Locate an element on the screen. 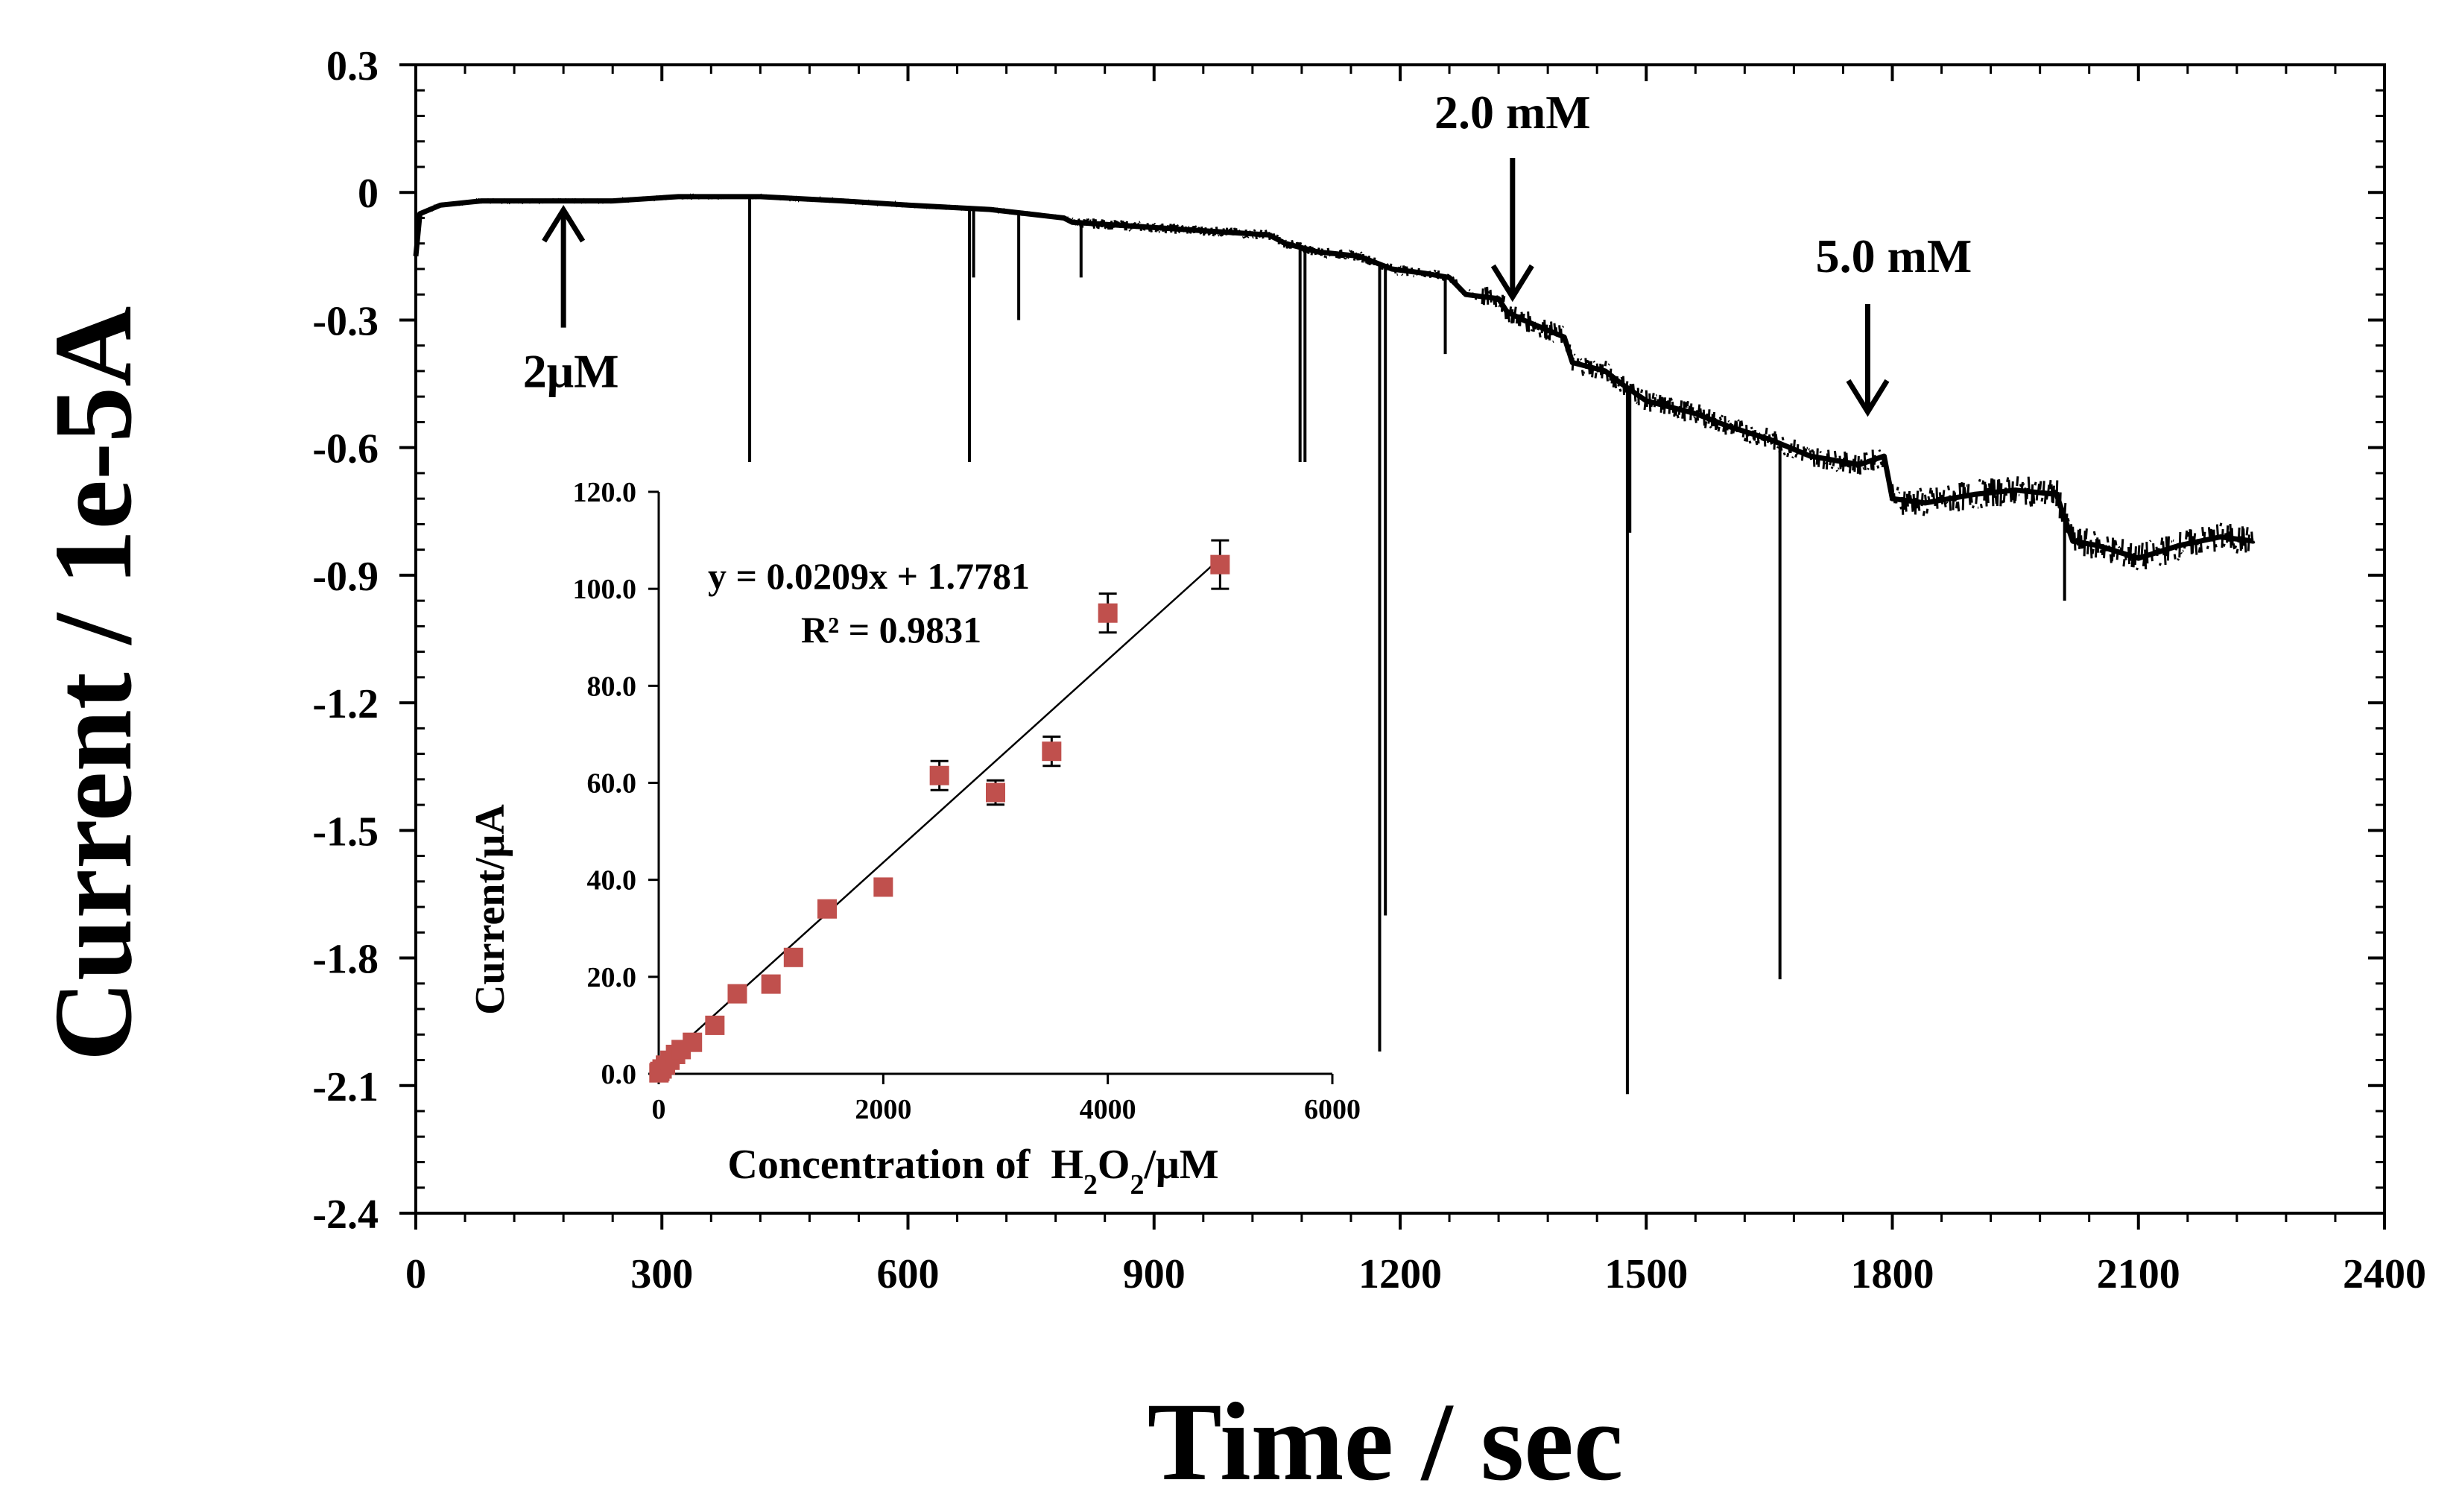  x-tick-label: 2400 is located at coordinates (2384, 1274).